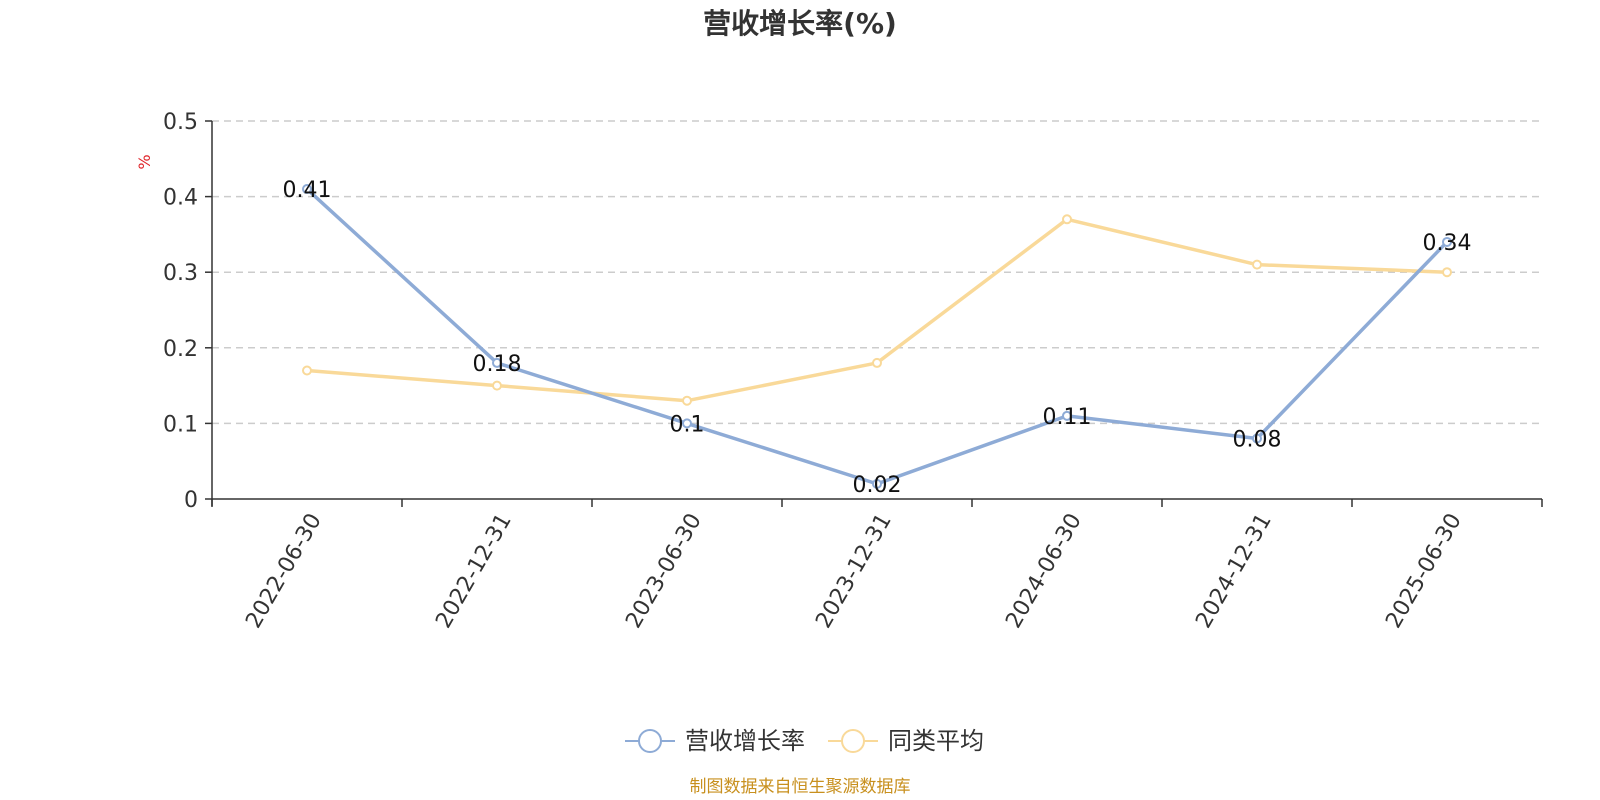  What do you see at coordinates (180, 424) in the screenshot?
I see `y-tick-label: 0.1` at bounding box center [180, 424].